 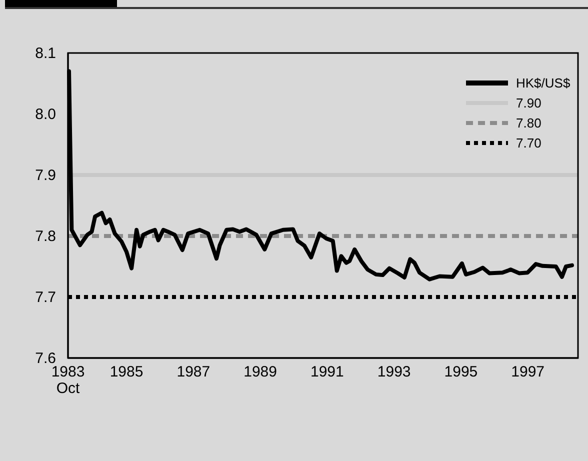 I want to click on y-tick-label: 7.8, so click(x=45, y=236).